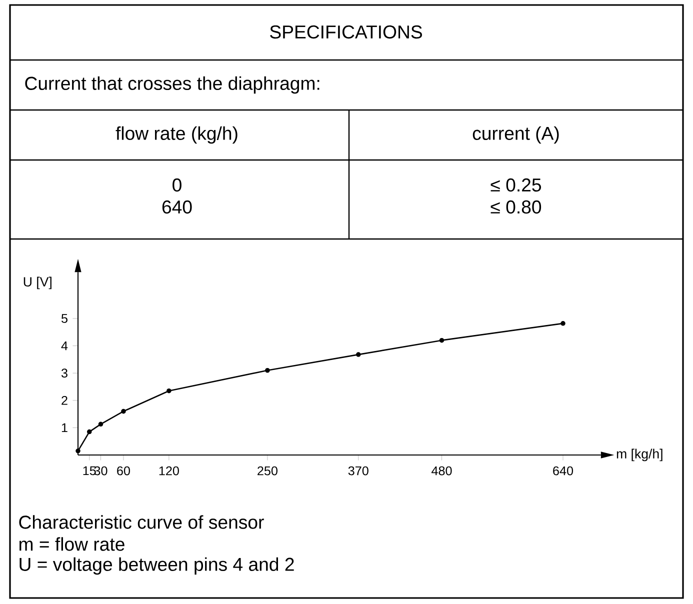 The width and height of the screenshot is (693, 604). What do you see at coordinates (177, 185) in the screenshot?
I see `text: 0` at bounding box center [177, 185].